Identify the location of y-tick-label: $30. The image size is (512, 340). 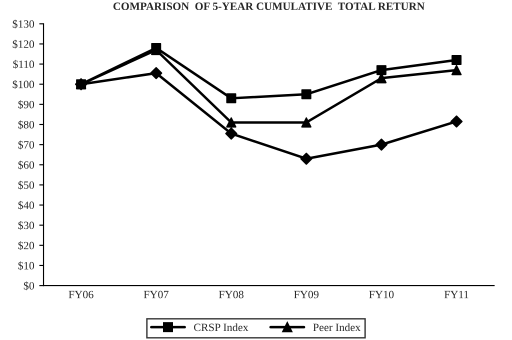
(26, 225).